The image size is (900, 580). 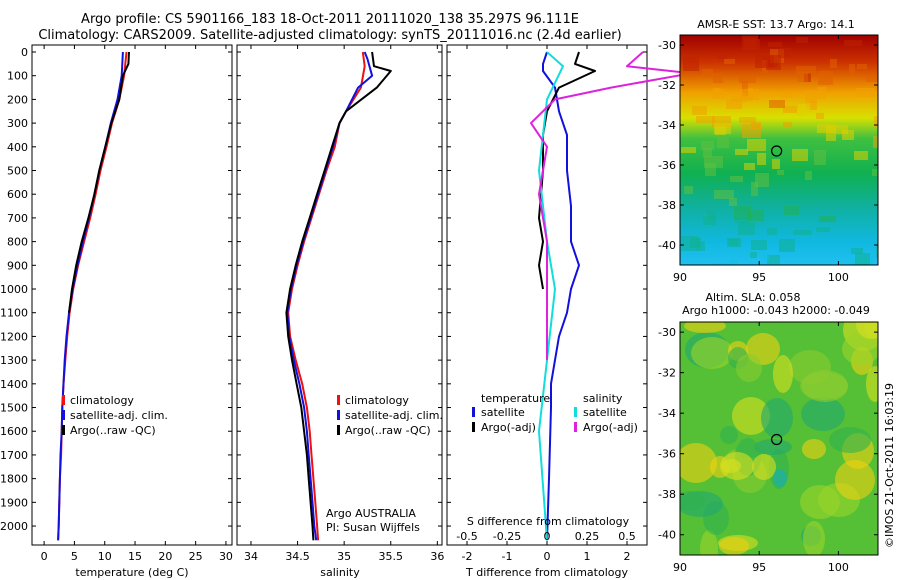 I want to click on y-tick-label: 2000, so click(x=14, y=526).